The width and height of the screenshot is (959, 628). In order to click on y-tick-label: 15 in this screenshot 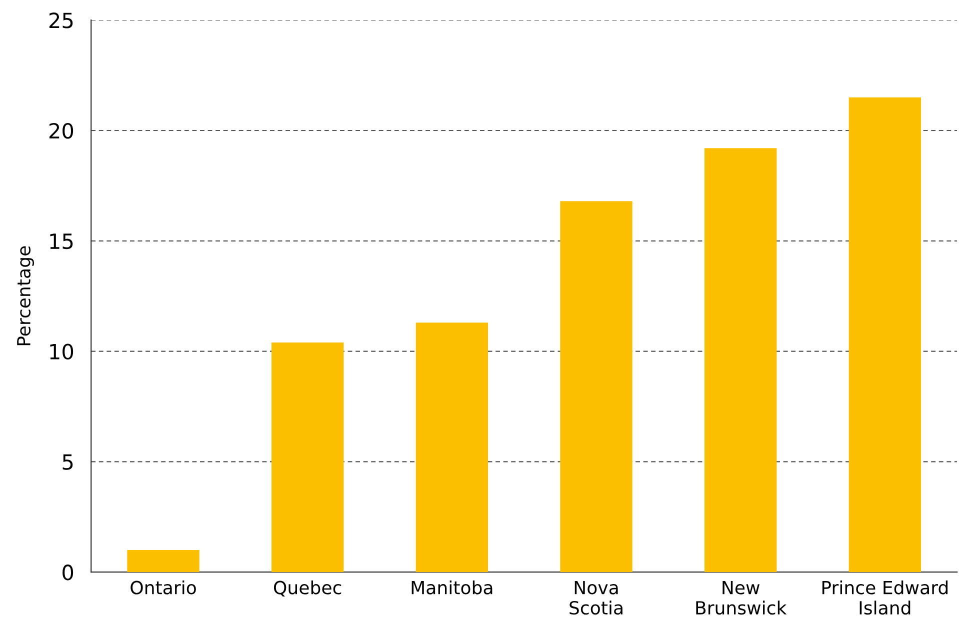, I will do `click(61, 242)`.